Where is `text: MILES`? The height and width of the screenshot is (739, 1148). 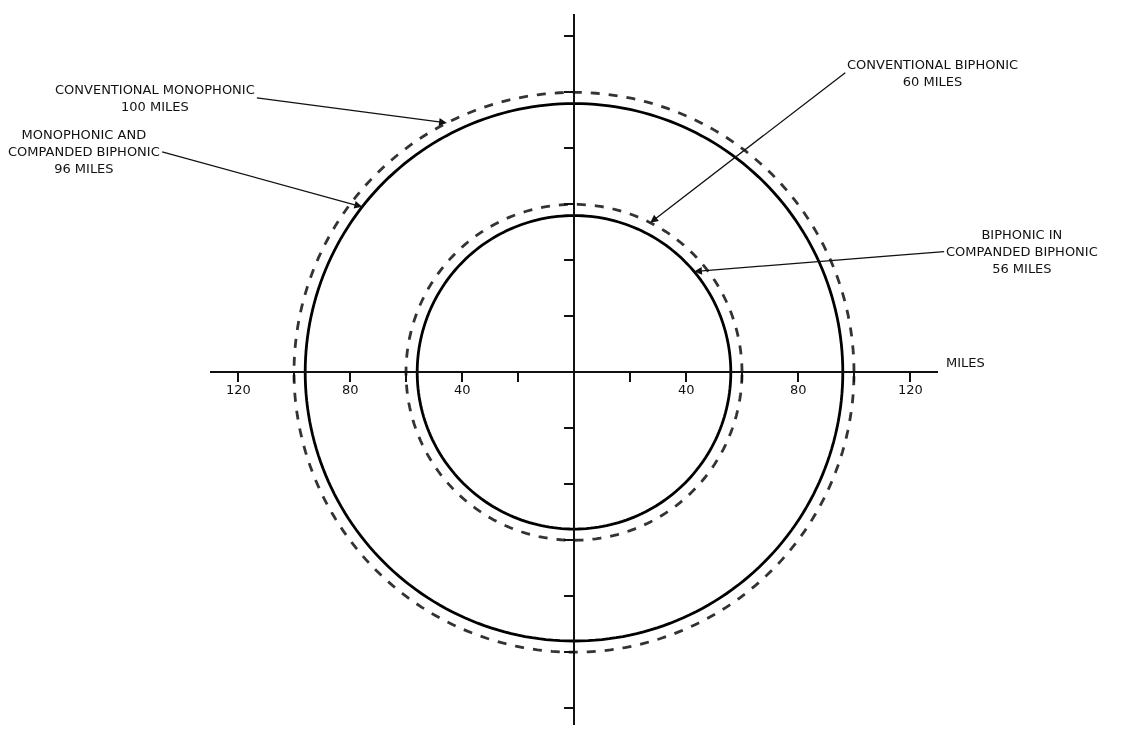
text: MILES is located at coordinates (965, 362).